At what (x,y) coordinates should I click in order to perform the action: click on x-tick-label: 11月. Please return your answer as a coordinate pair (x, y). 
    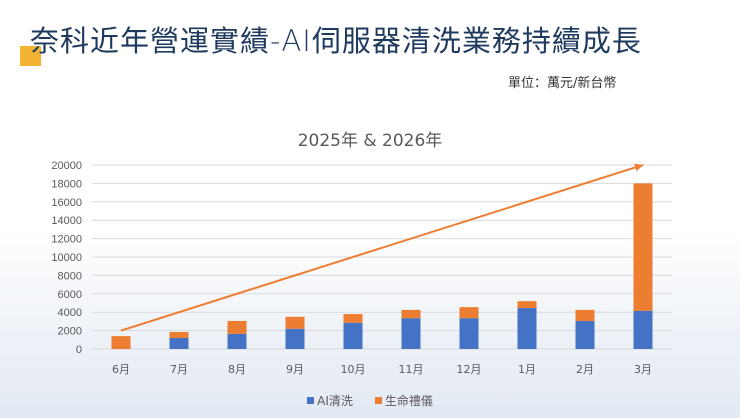
    Looking at the image, I should click on (411, 369).